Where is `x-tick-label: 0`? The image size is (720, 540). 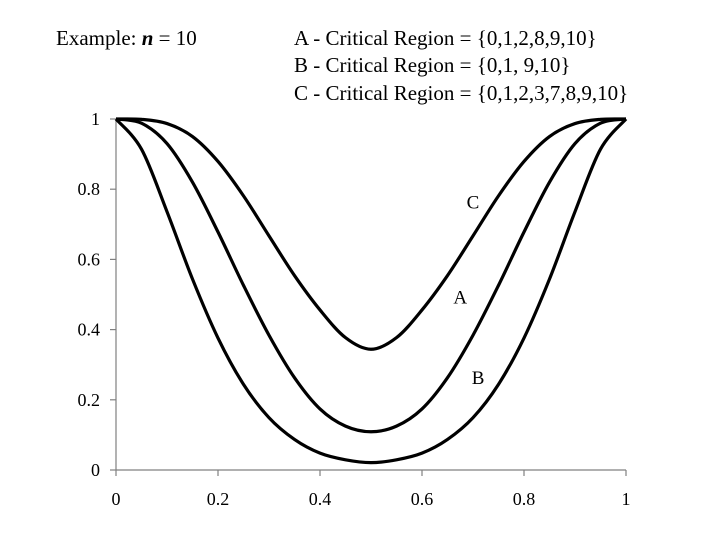 x-tick-label: 0 is located at coordinates (116, 499).